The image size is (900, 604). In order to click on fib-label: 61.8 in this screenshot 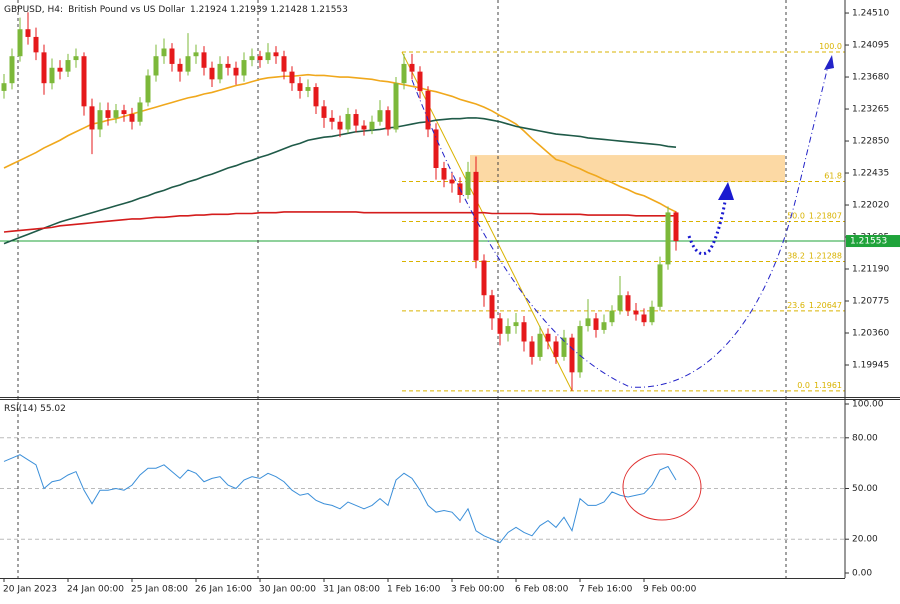, I will do `click(833, 175)`.